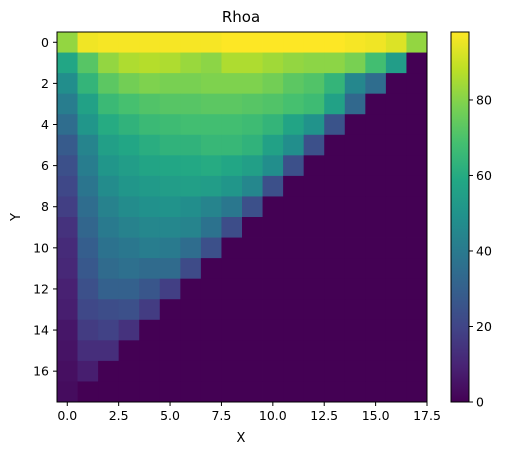  I want to click on colorbar-tick-label: 40, so click(484, 250).